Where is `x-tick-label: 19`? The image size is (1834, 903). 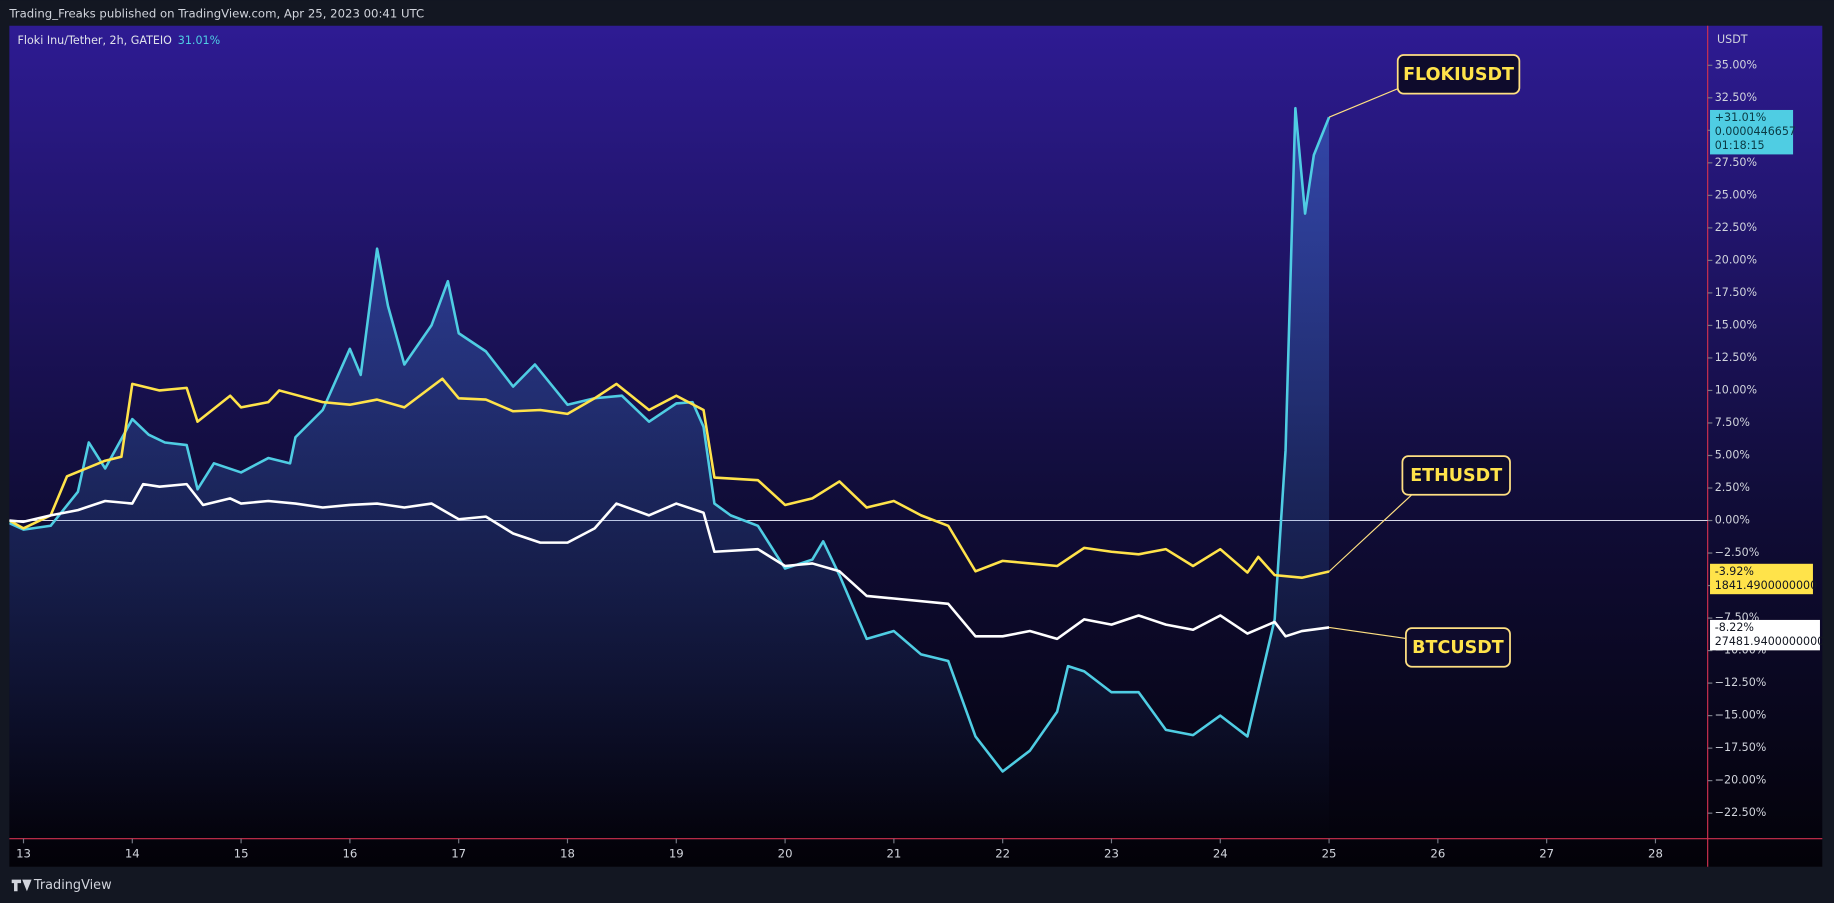 x-tick-label: 19 is located at coordinates (676, 853).